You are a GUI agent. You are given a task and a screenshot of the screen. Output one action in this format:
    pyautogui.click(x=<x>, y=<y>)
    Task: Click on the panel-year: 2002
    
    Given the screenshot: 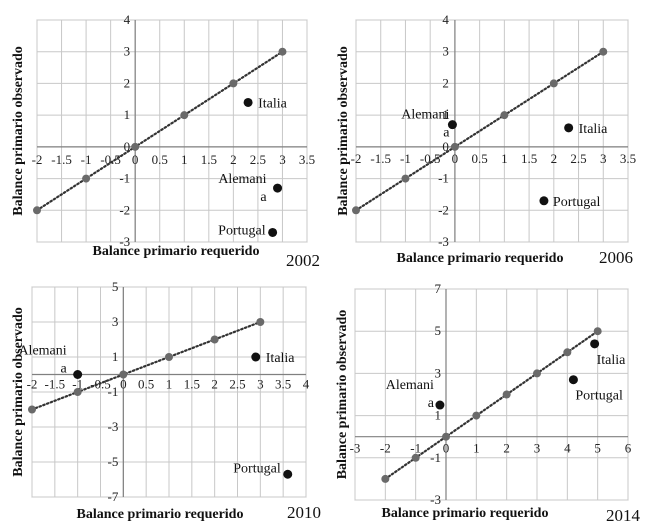 What is the action you would take?
    pyautogui.click(x=303, y=260)
    